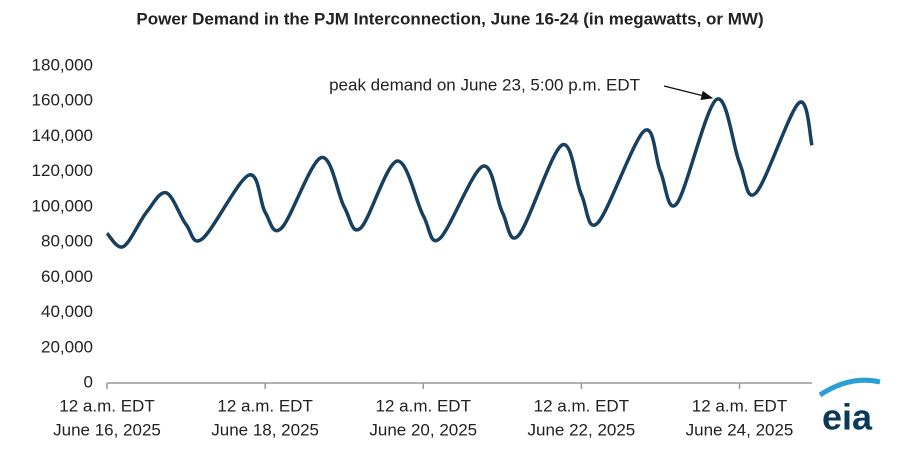  What do you see at coordinates (688, 93) in the screenshot?
I see `annotation-arrow` at bounding box center [688, 93].